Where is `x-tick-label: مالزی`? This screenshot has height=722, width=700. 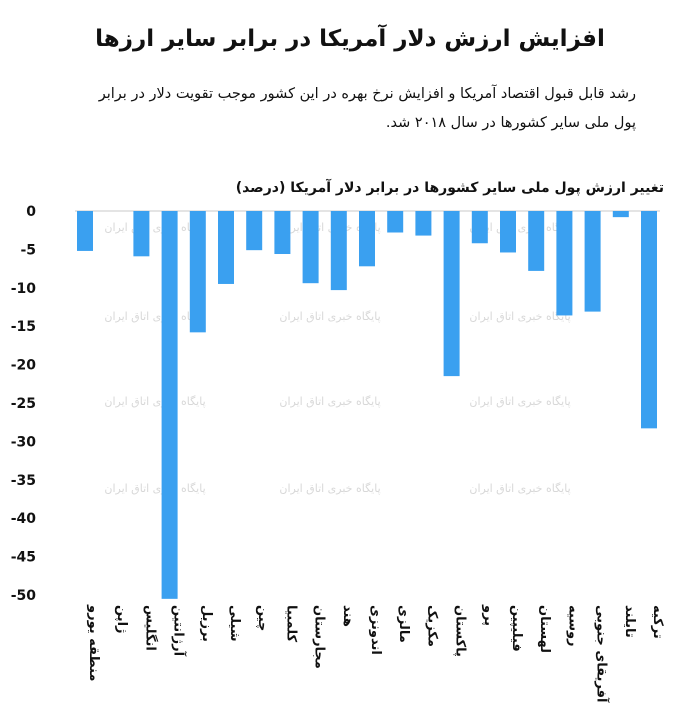
x-tick-label: مالزی is located at coordinates (403, 624).